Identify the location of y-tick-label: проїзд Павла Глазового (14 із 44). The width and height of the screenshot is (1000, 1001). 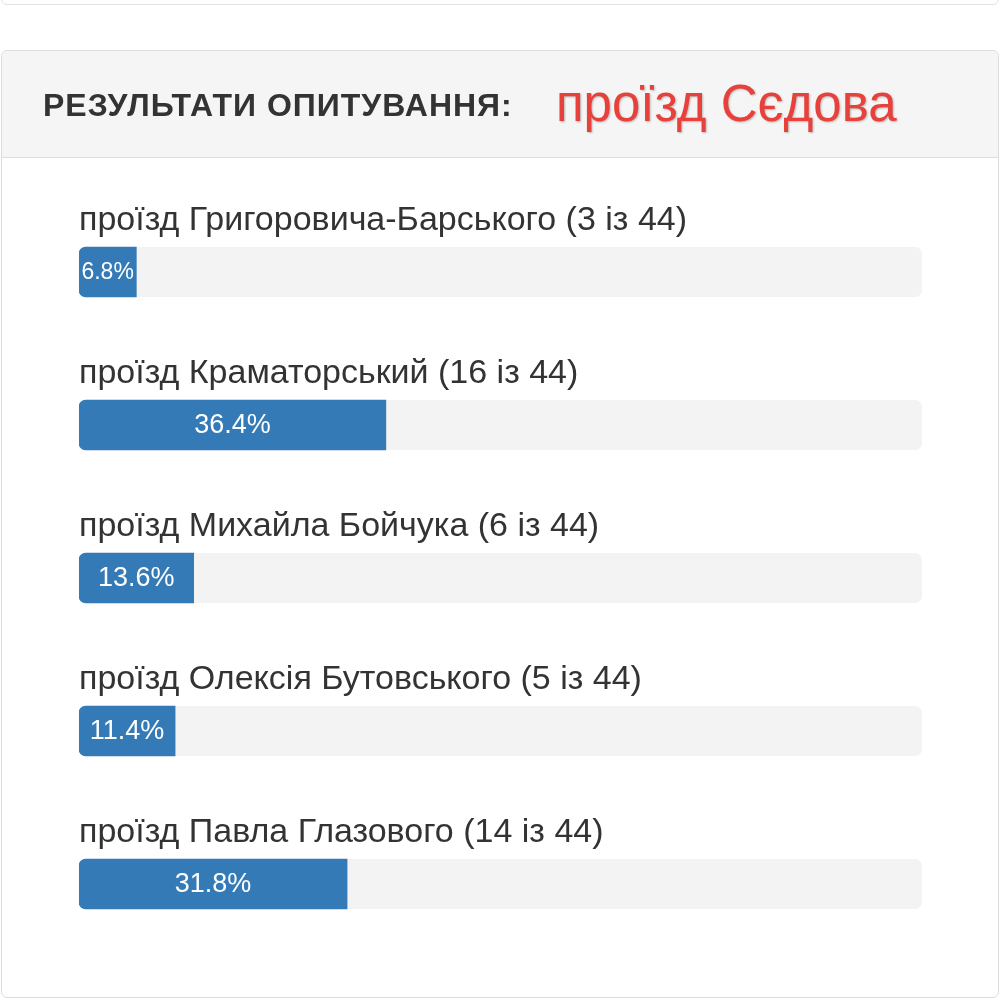
(341, 830).